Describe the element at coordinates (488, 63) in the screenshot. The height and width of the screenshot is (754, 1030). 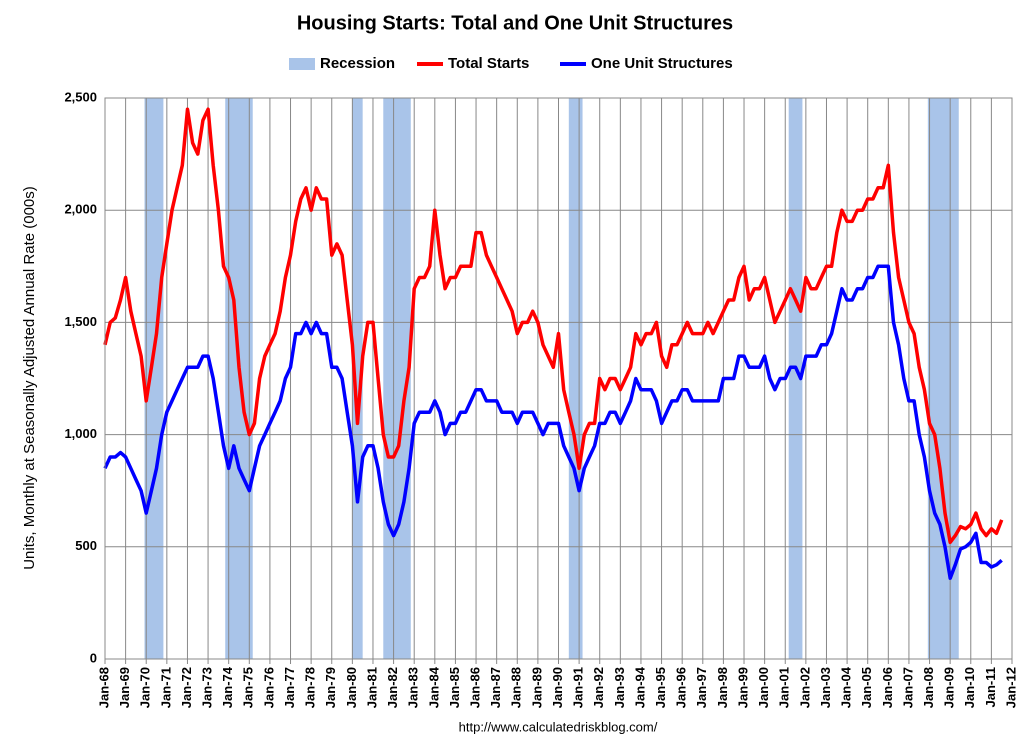
I see `legend-label: Total Starts` at that location.